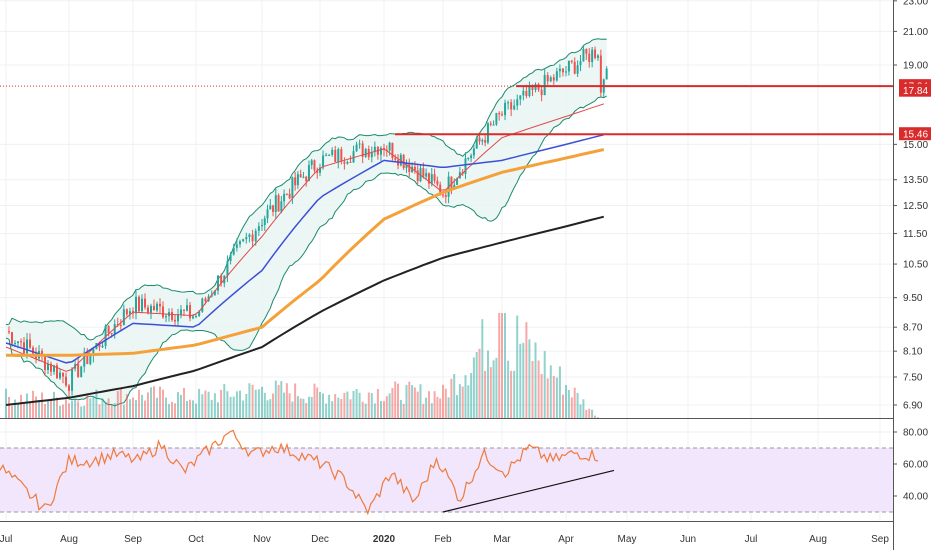  I want to click on price-tag-label: 17.84, so click(915, 91).